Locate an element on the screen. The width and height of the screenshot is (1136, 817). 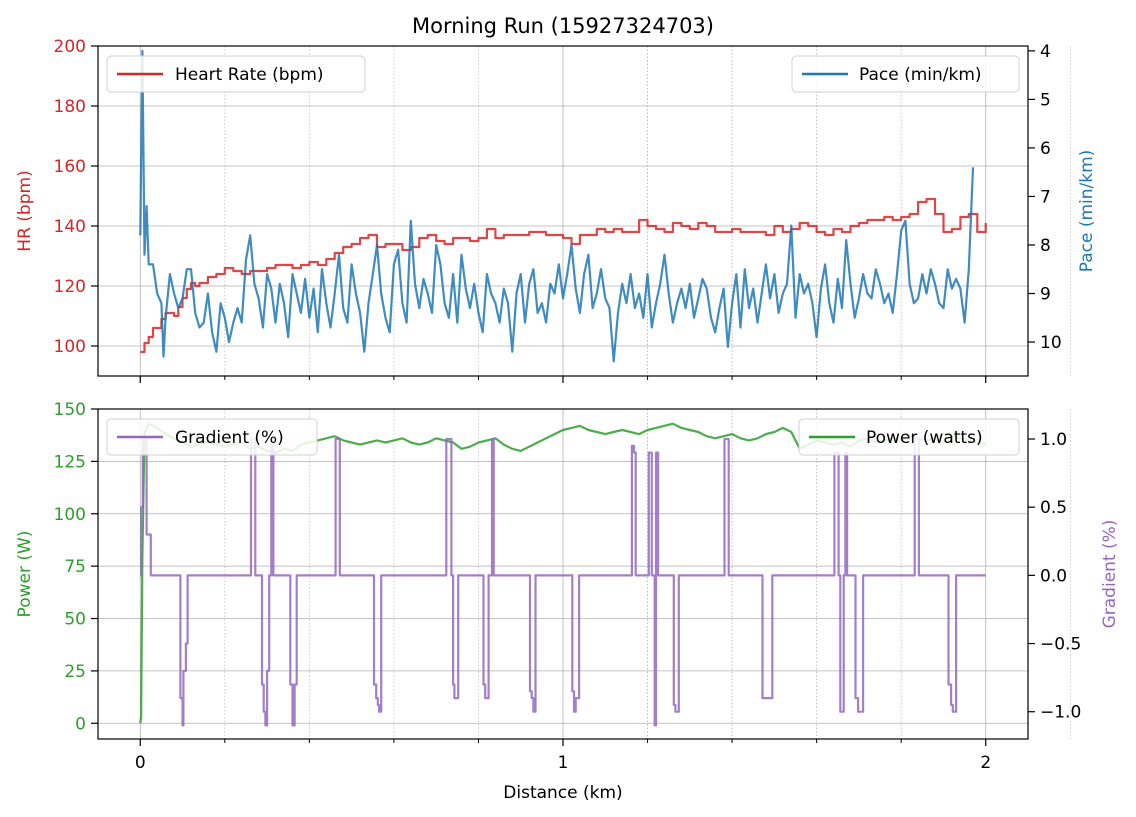
legend-gradient: Gradient (%) is located at coordinates (212, 437).